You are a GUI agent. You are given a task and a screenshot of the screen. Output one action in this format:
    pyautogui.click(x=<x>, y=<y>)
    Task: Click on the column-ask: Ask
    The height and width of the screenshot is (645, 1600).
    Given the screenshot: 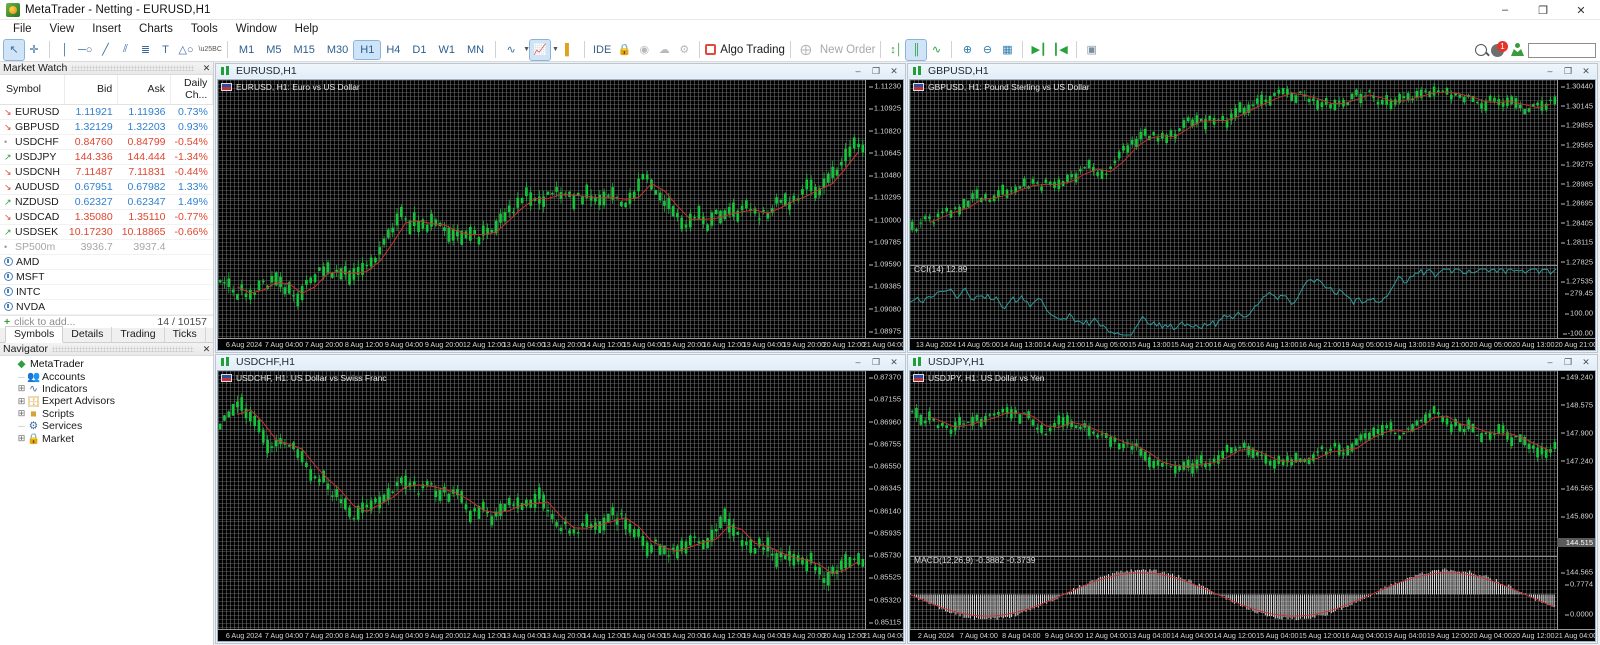 What is the action you would take?
    pyautogui.click(x=144, y=90)
    